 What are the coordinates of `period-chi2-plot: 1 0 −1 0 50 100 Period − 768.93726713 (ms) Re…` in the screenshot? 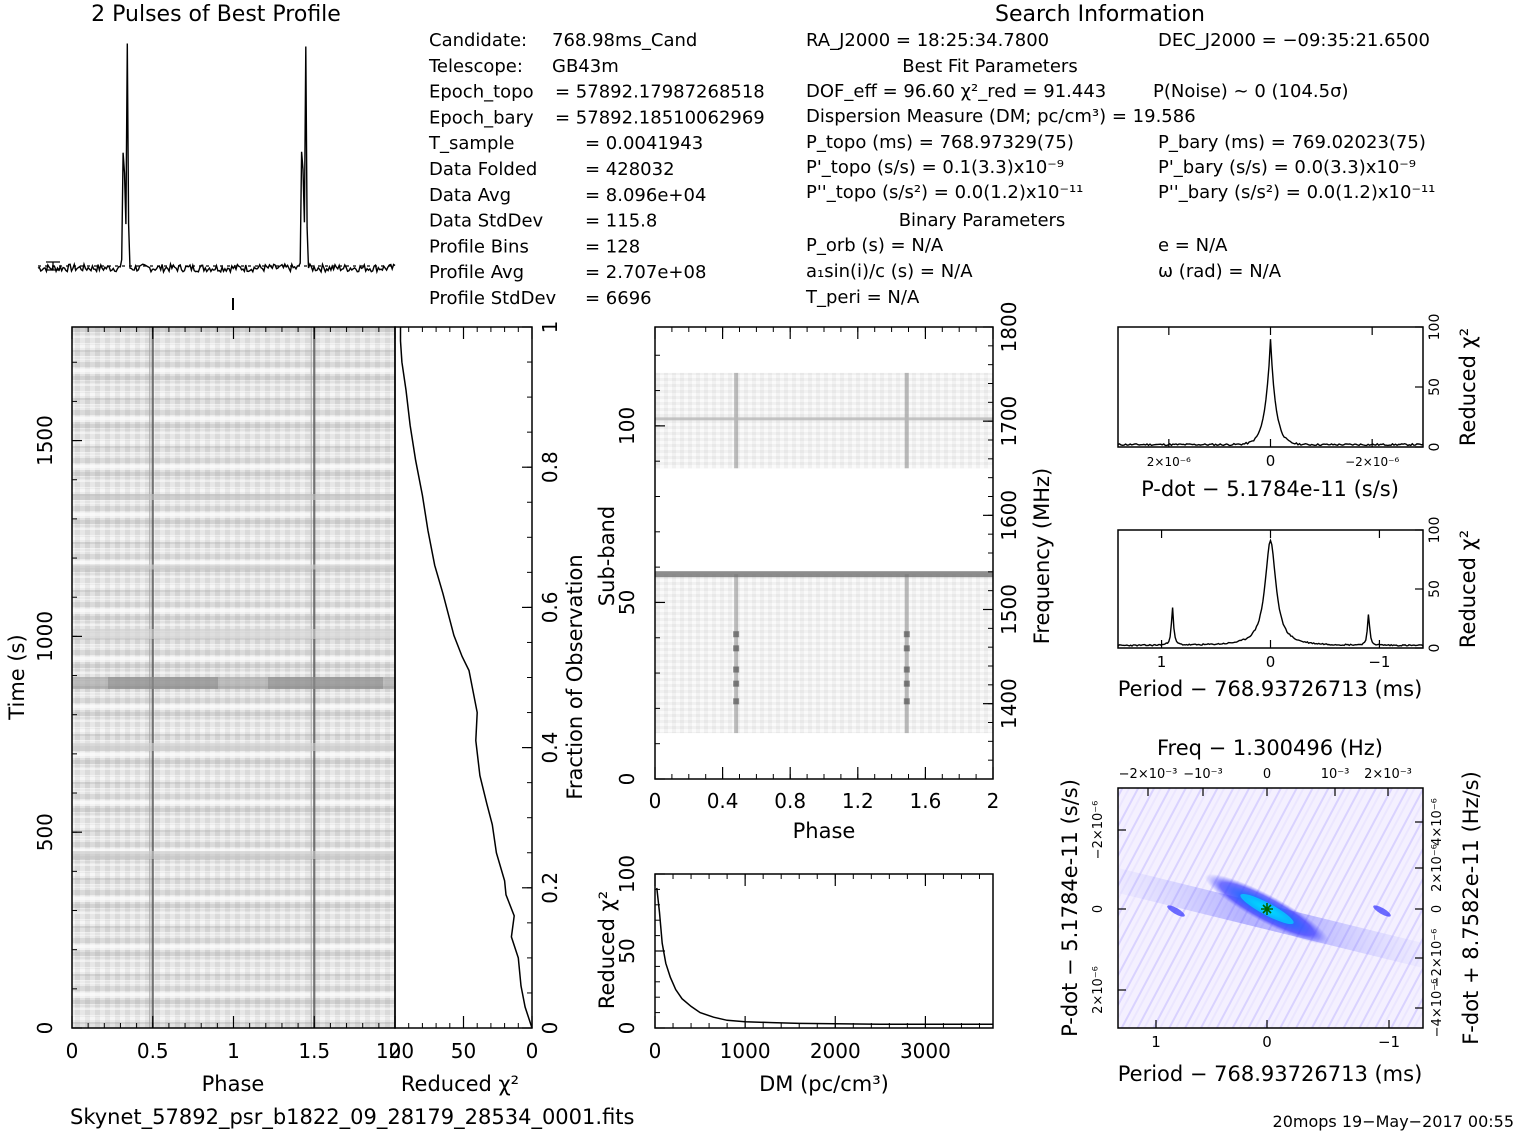 It's located at (1298, 609).